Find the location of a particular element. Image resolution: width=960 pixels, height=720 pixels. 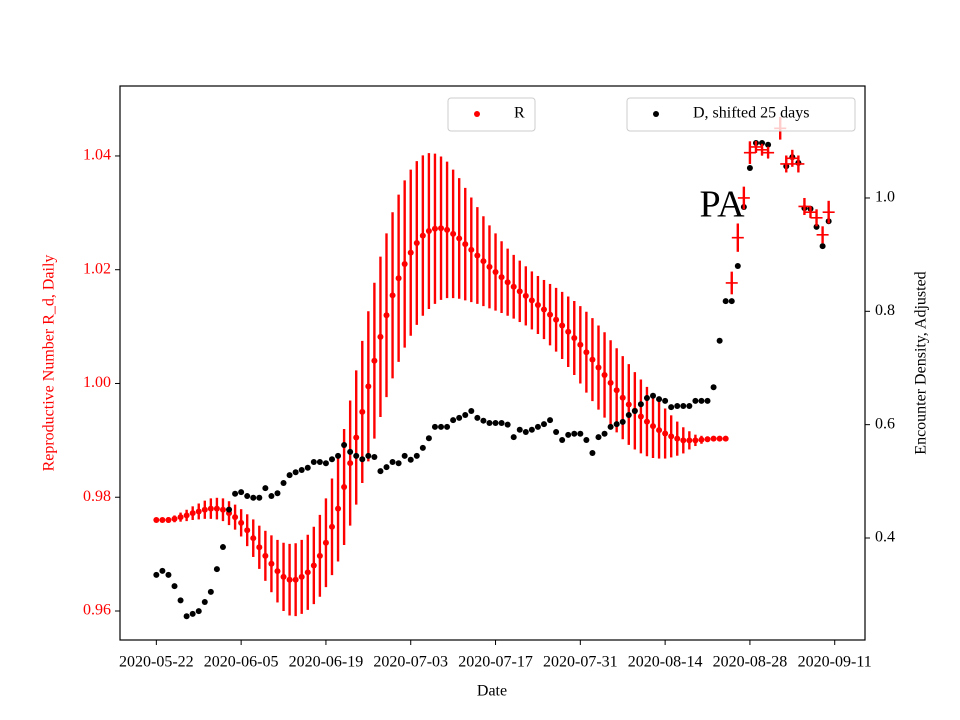

legend-label: D, shifted 25 days is located at coordinates (751, 113).